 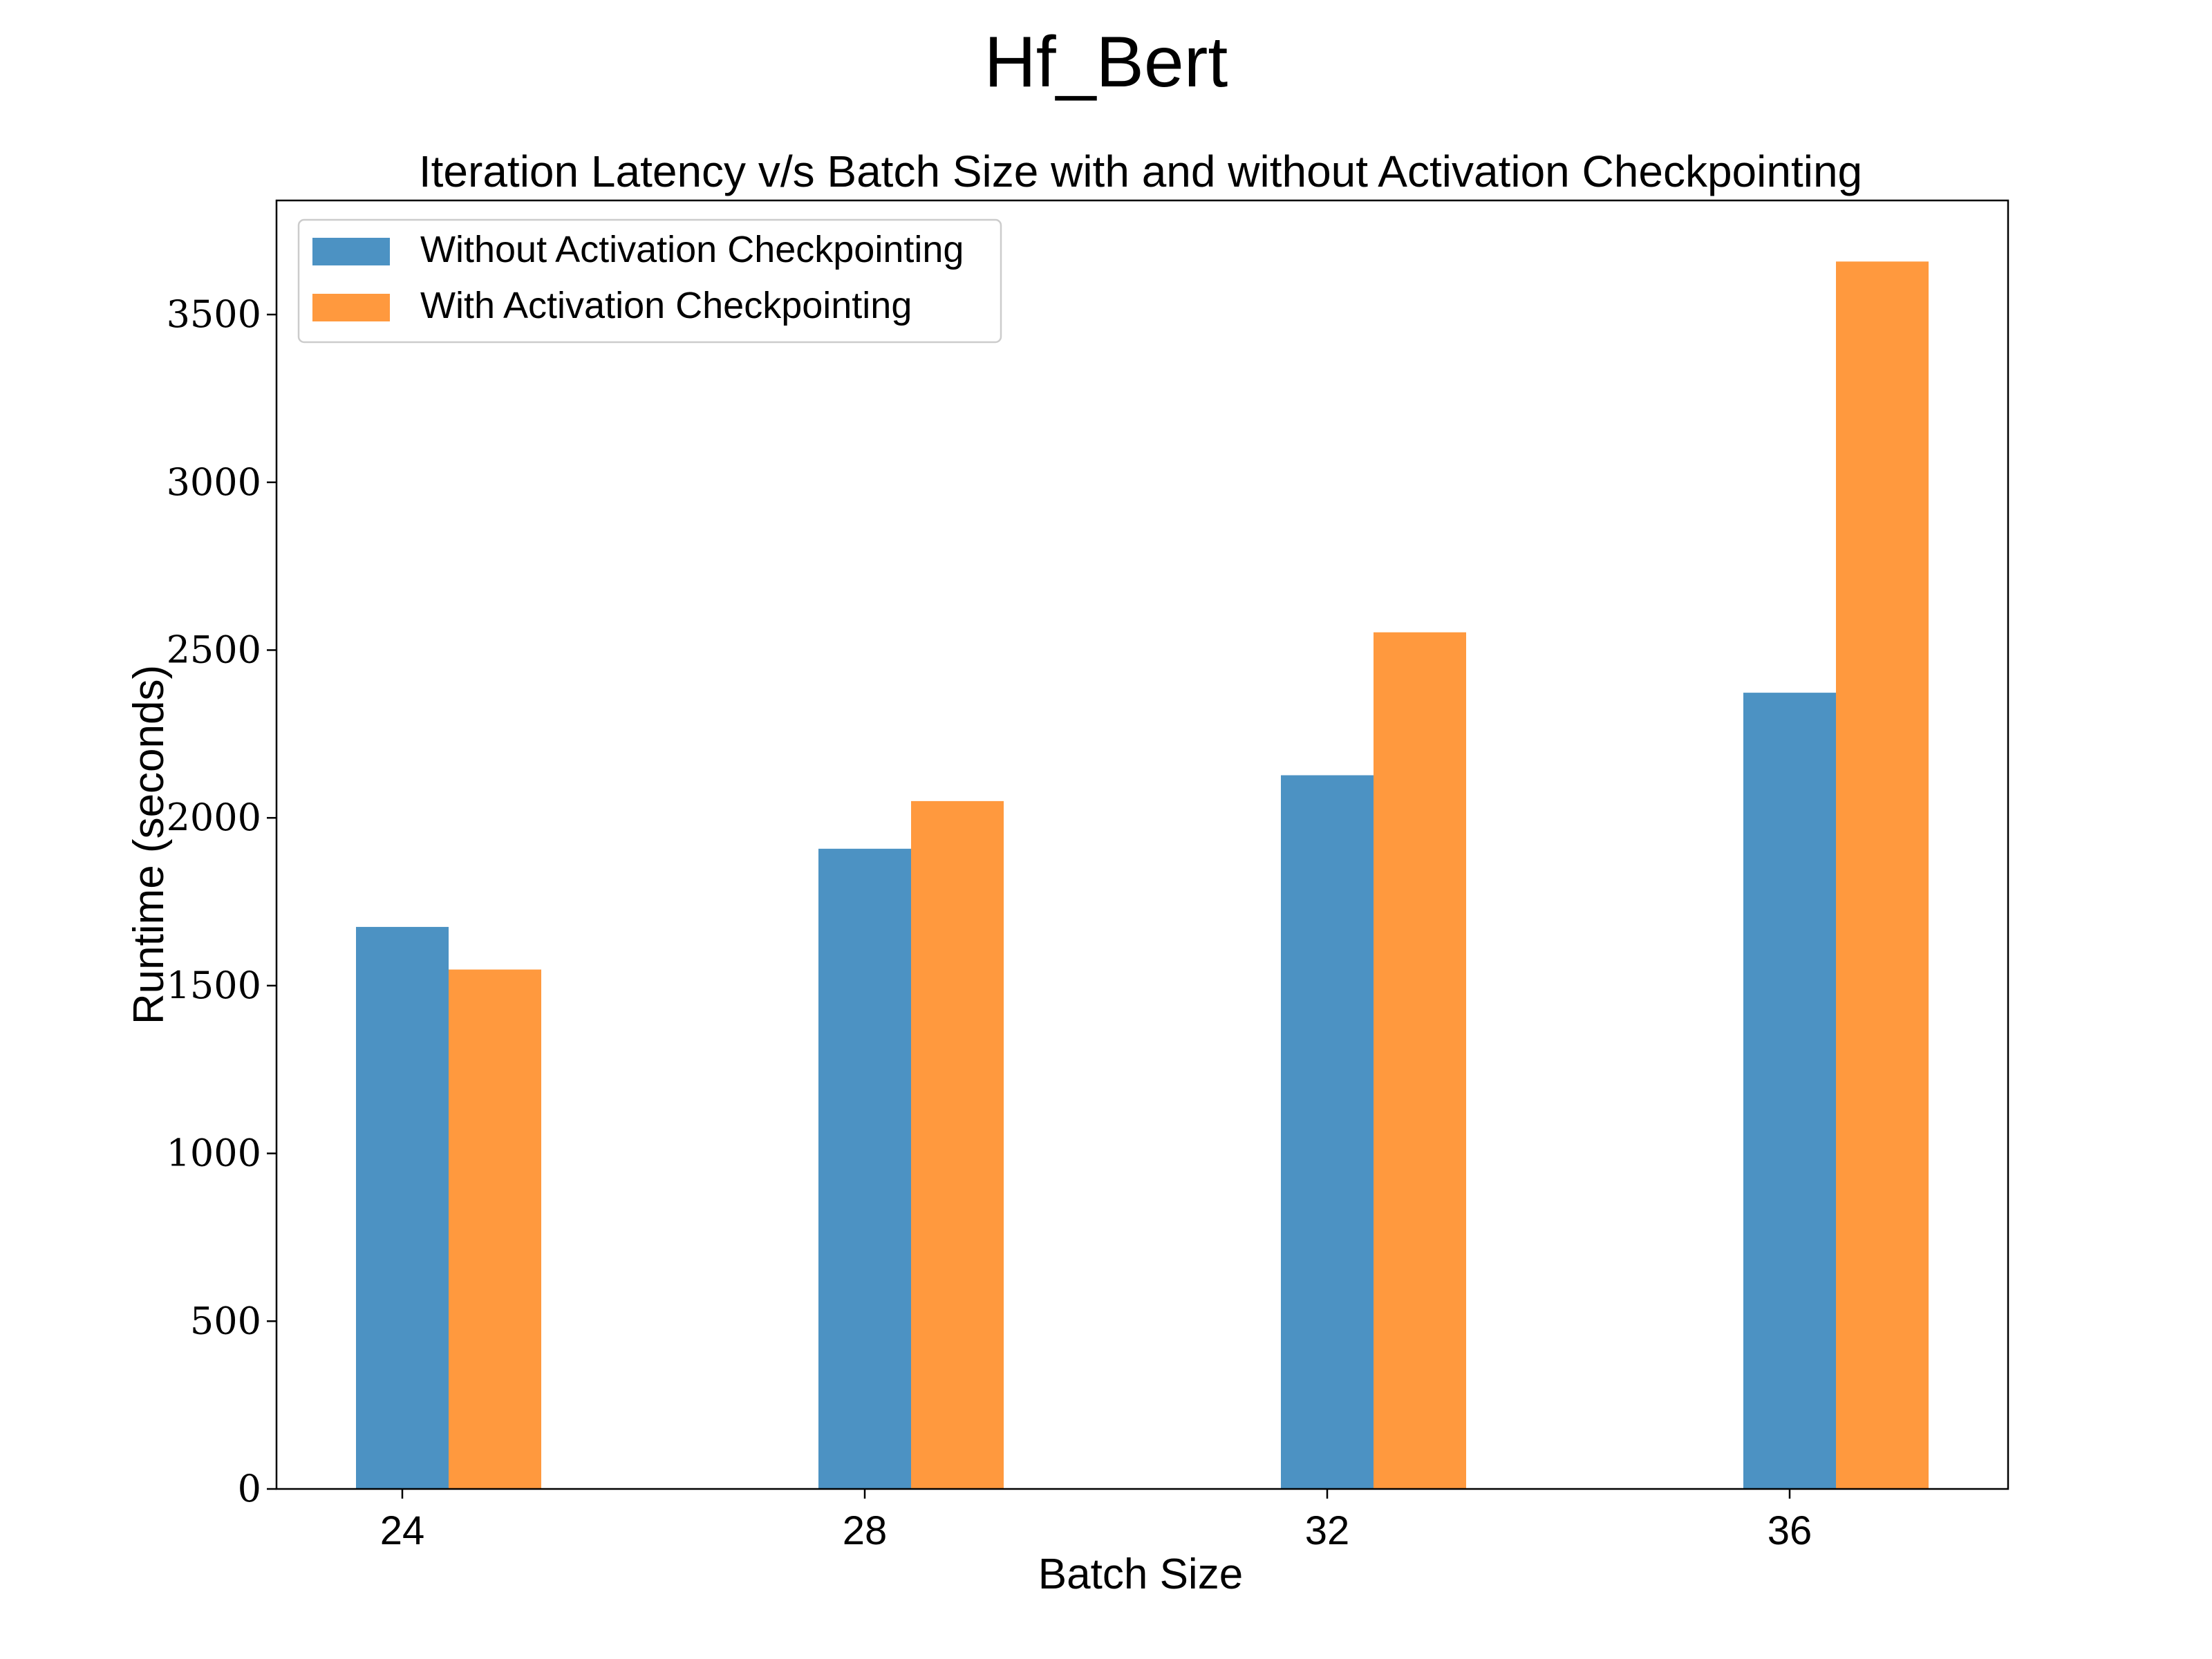 I want to click on y-tick-label: 500, so click(x=225, y=1320).